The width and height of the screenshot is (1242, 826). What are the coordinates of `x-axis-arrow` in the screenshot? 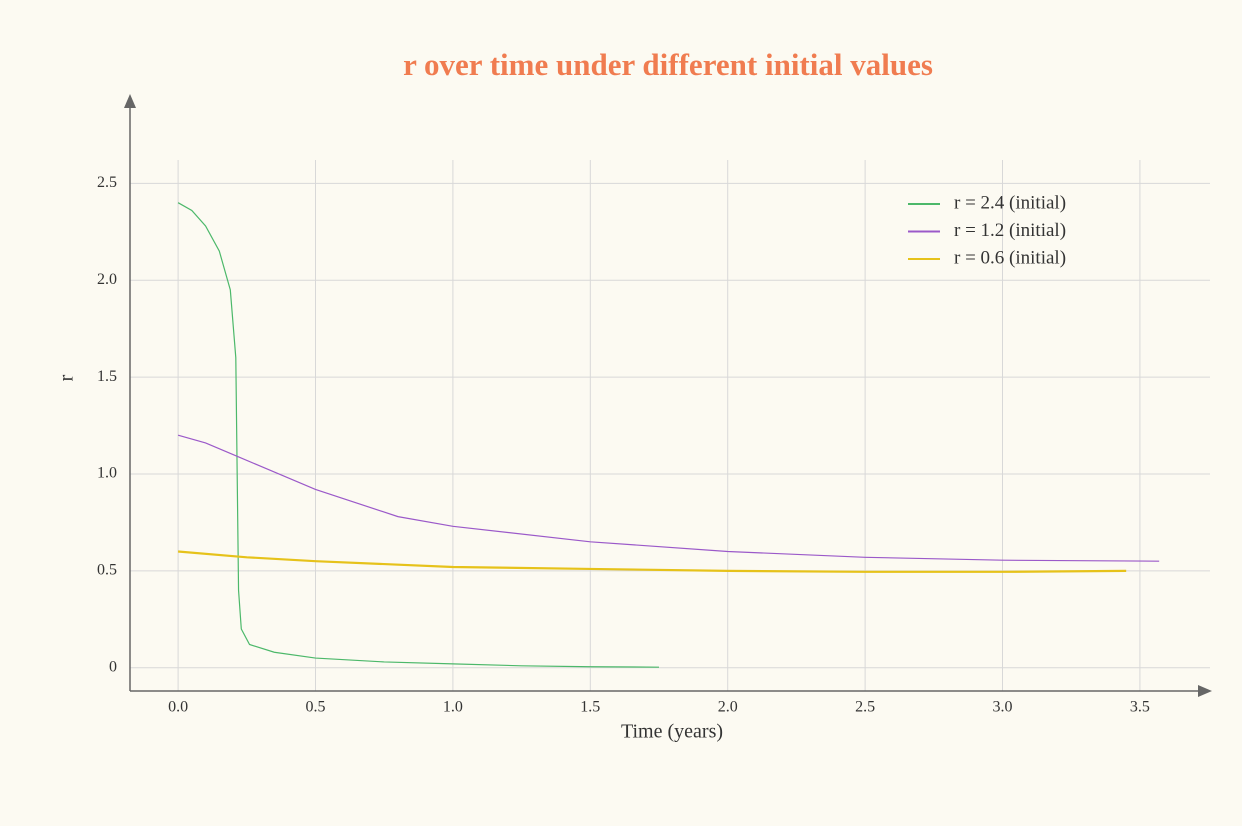 It's located at (1205, 691).